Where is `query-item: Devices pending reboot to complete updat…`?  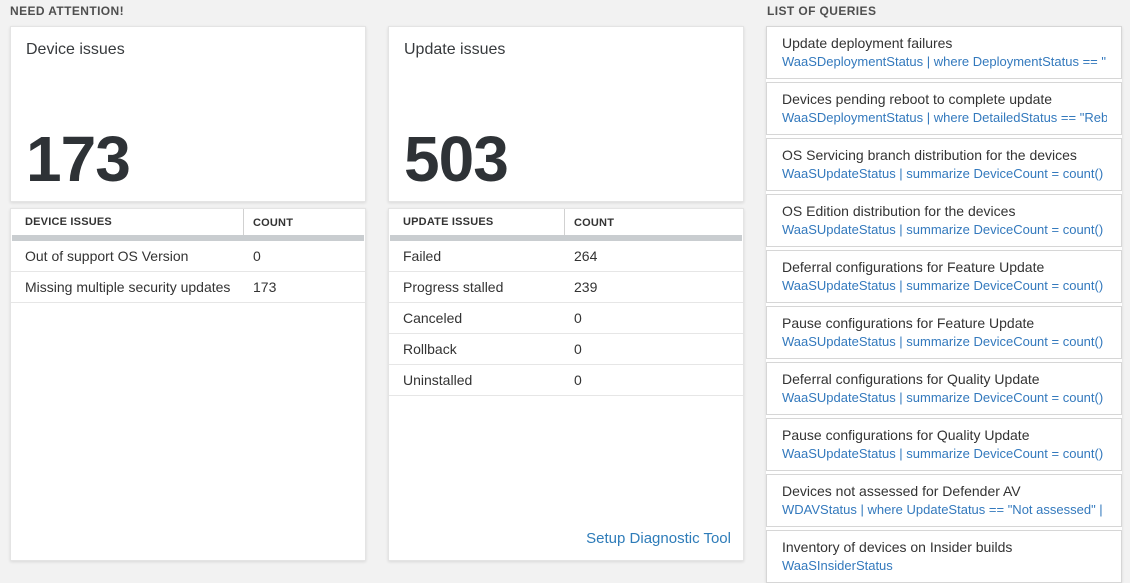 query-item: Devices pending reboot to complete updat… is located at coordinates (944, 108).